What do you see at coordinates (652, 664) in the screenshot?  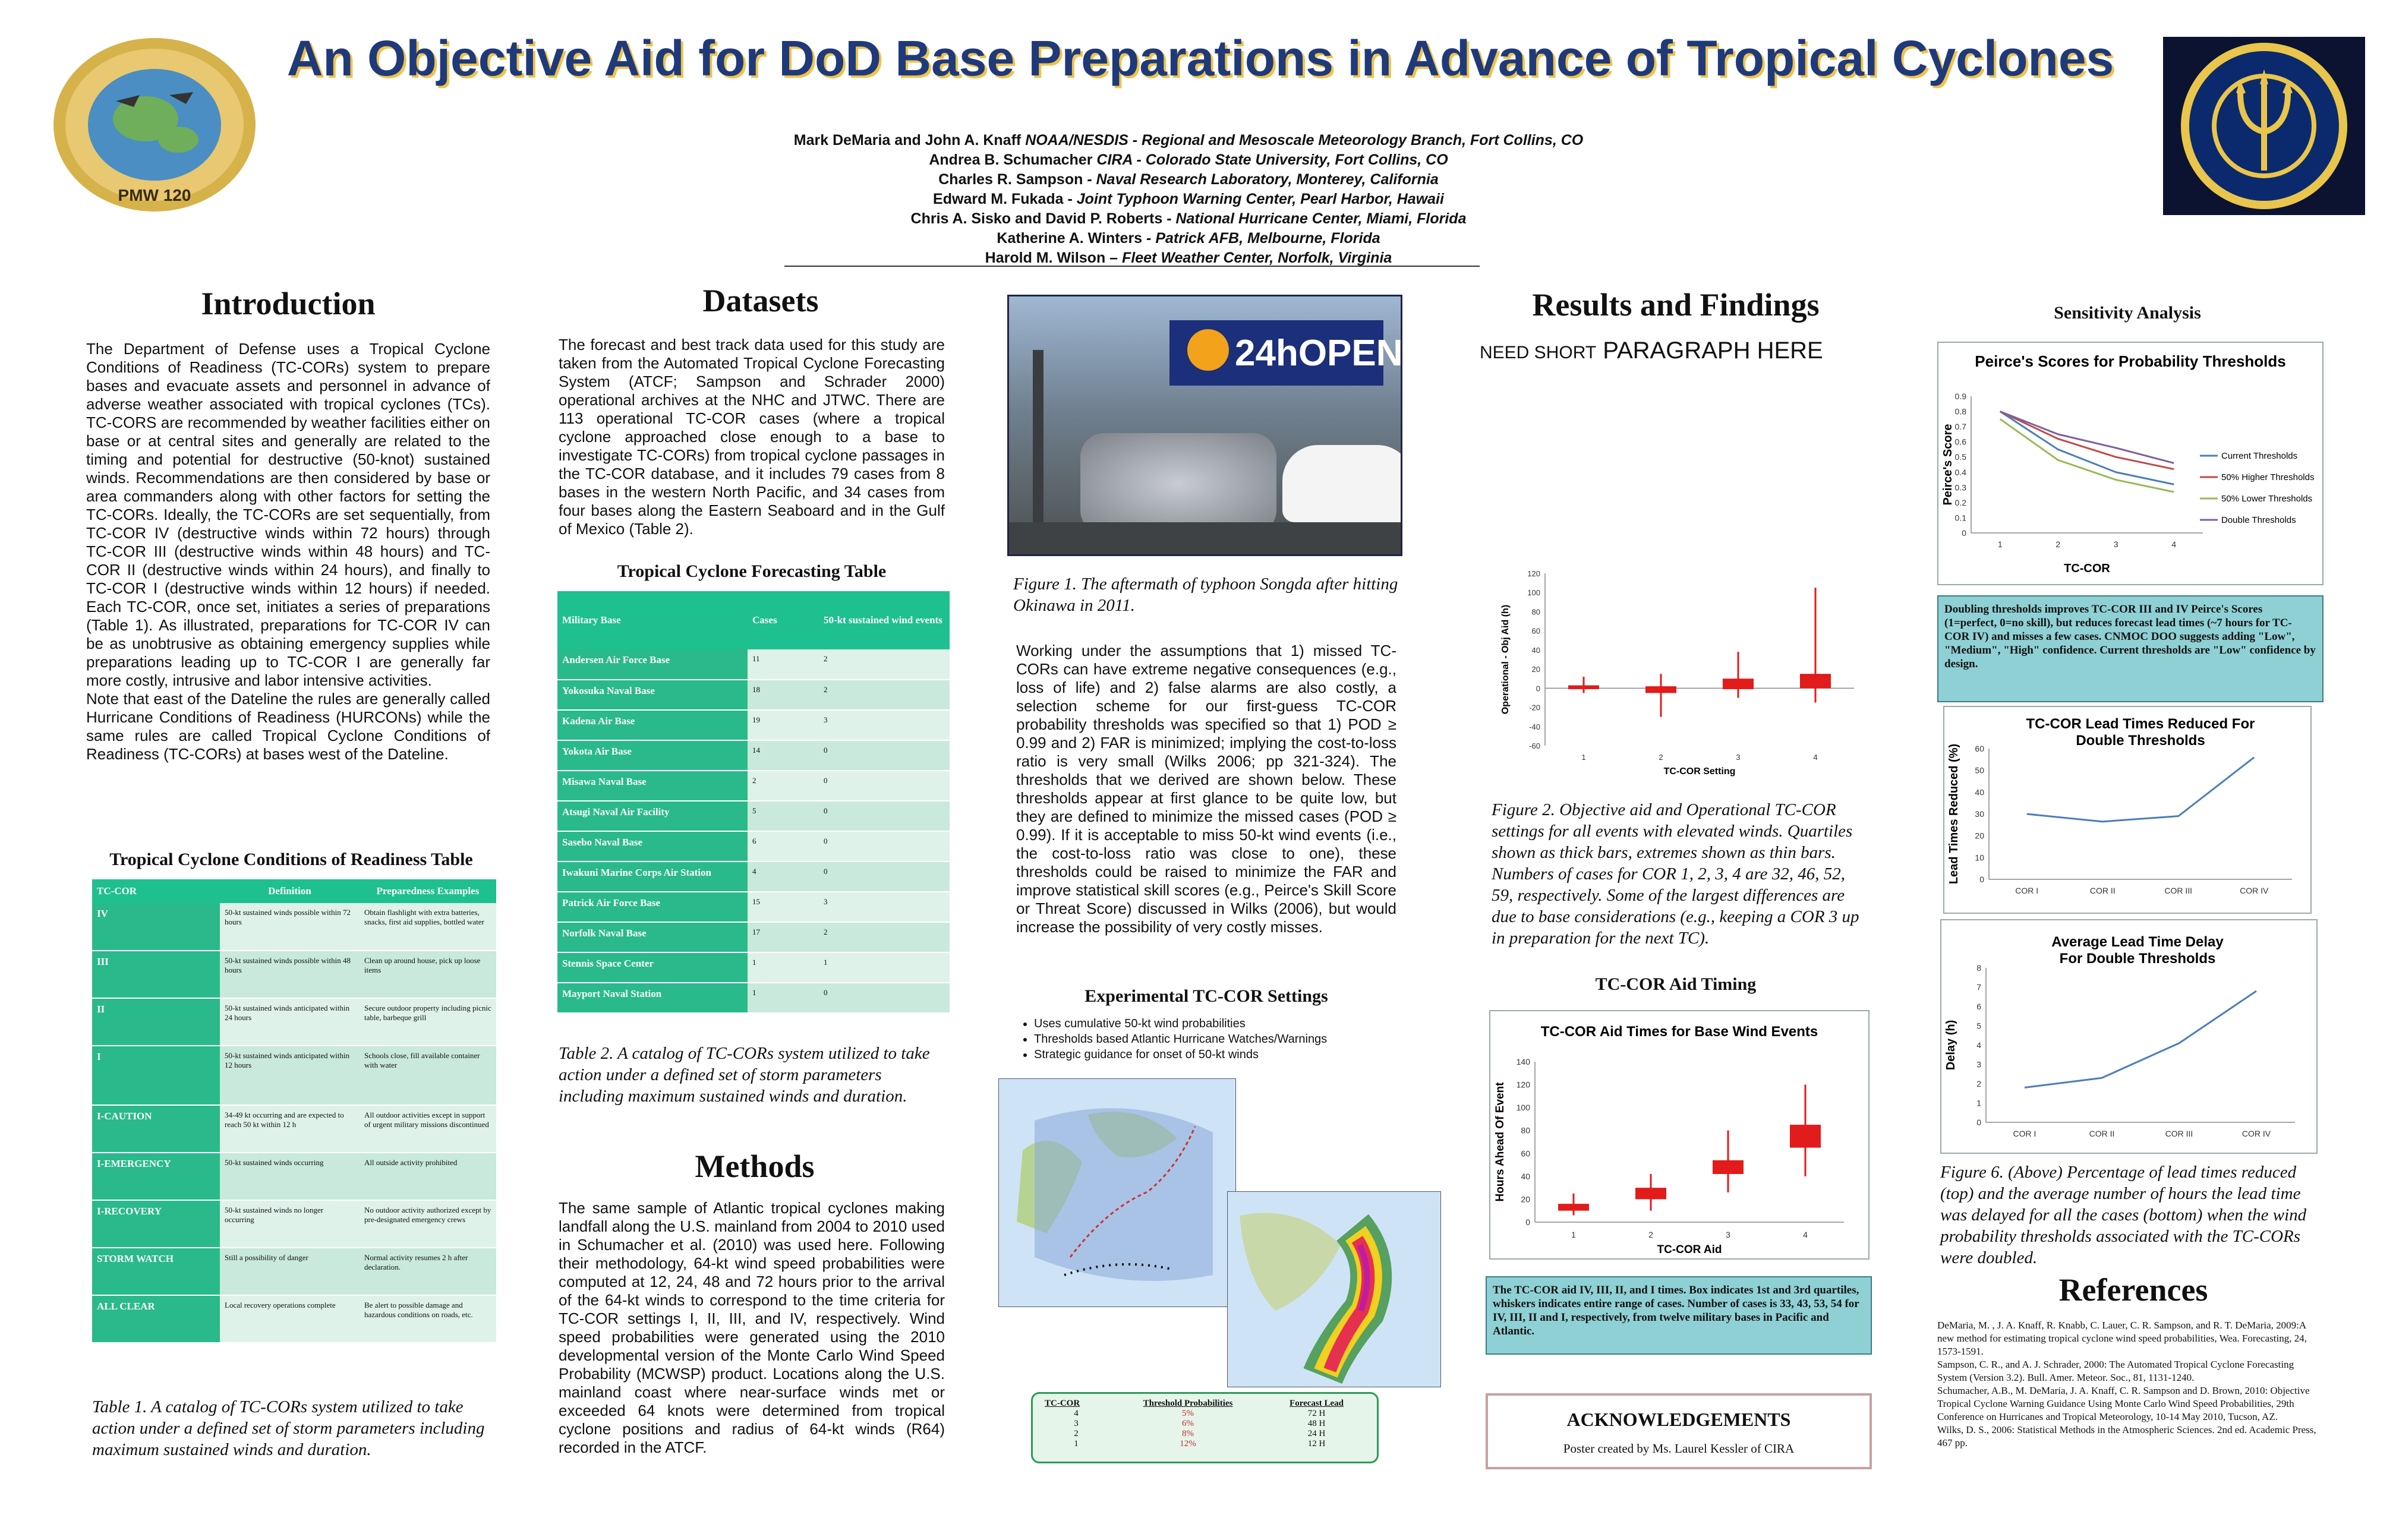 I see `t2-cell: Andersen Air Force Base` at bounding box center [652, 664].